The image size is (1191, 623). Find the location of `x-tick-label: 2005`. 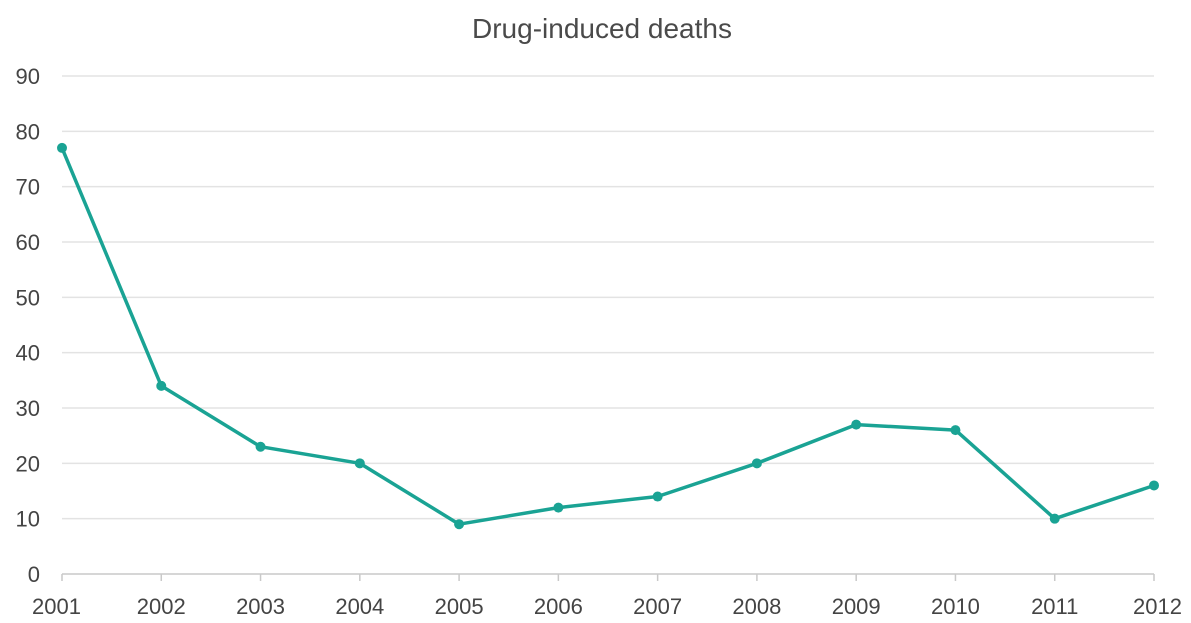

x-tick-label: 2005 is located at coordinates (459, 606).